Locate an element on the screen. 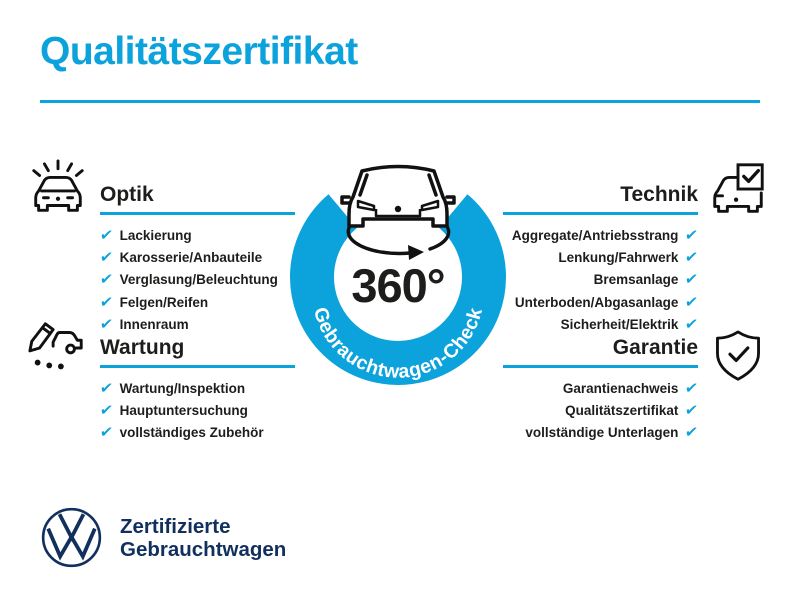 Image resolution: width=800 pixels, height=600 pixels. footer-brand: Zertifizierte Gebrauchtwagen is located at coordinates (163, 537).